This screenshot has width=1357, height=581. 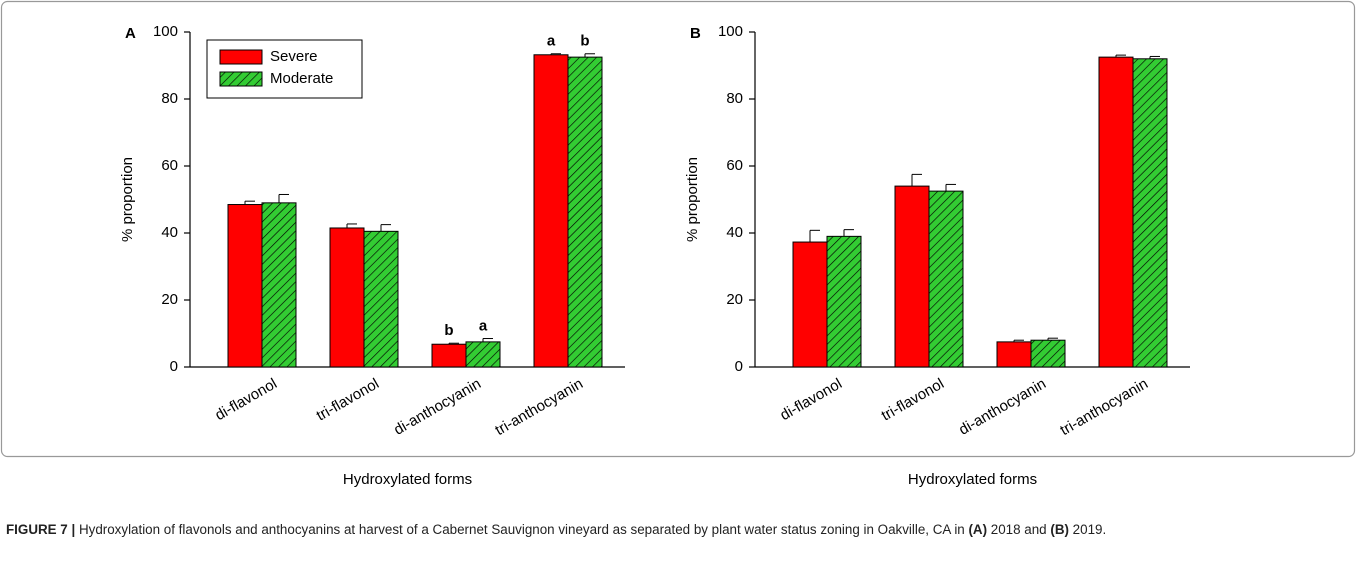 I want to click on legend-label: Severe, so click(x=294, y=56).